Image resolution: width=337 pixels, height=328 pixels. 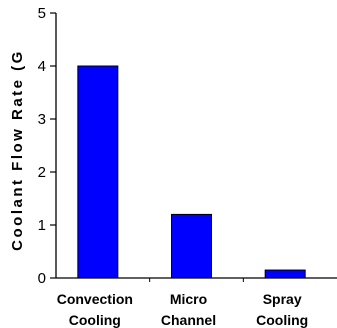 What do you see at coordinates (95, 299) in the screenshot?
I see `x-category-label: Convection` at bounding box center [95, 299].